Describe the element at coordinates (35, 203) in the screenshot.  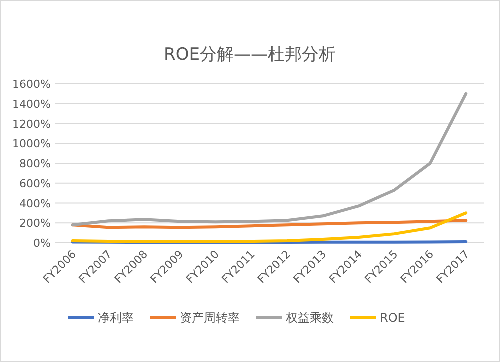
I see `y-tick-label: 400%` at that location.